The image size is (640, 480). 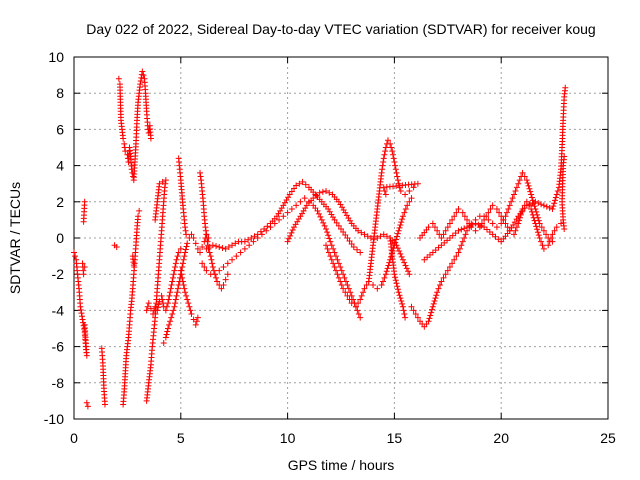 I want to click on x-tick-label: 0, so click(x=74, y=438).